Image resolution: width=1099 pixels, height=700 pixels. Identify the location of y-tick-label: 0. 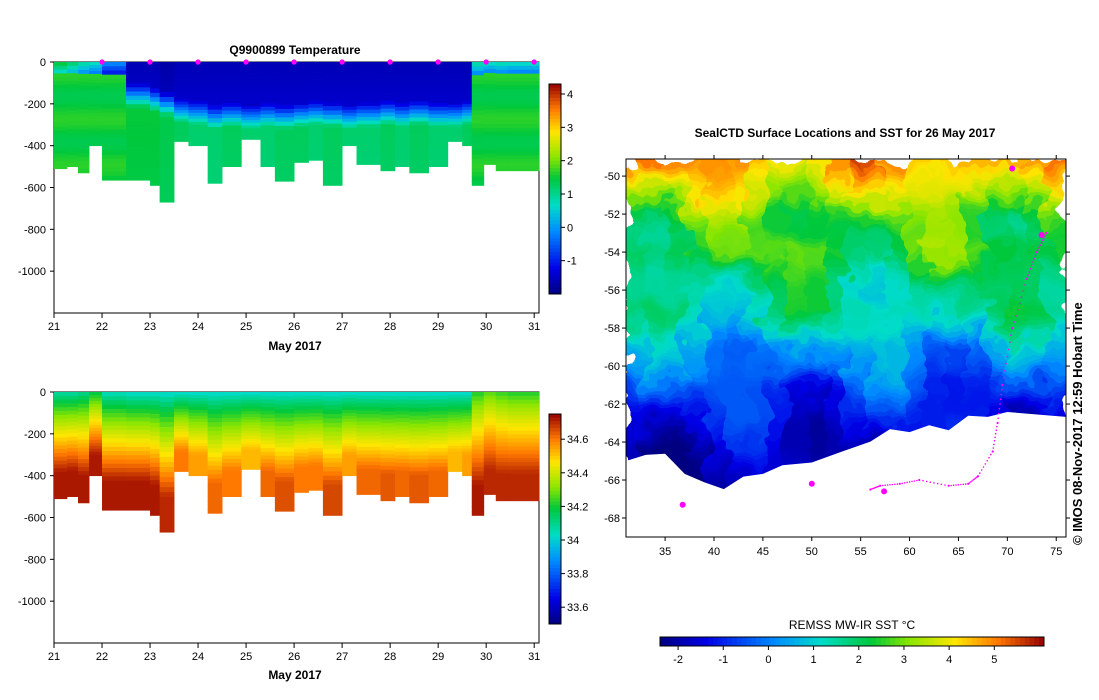
(43, 393).